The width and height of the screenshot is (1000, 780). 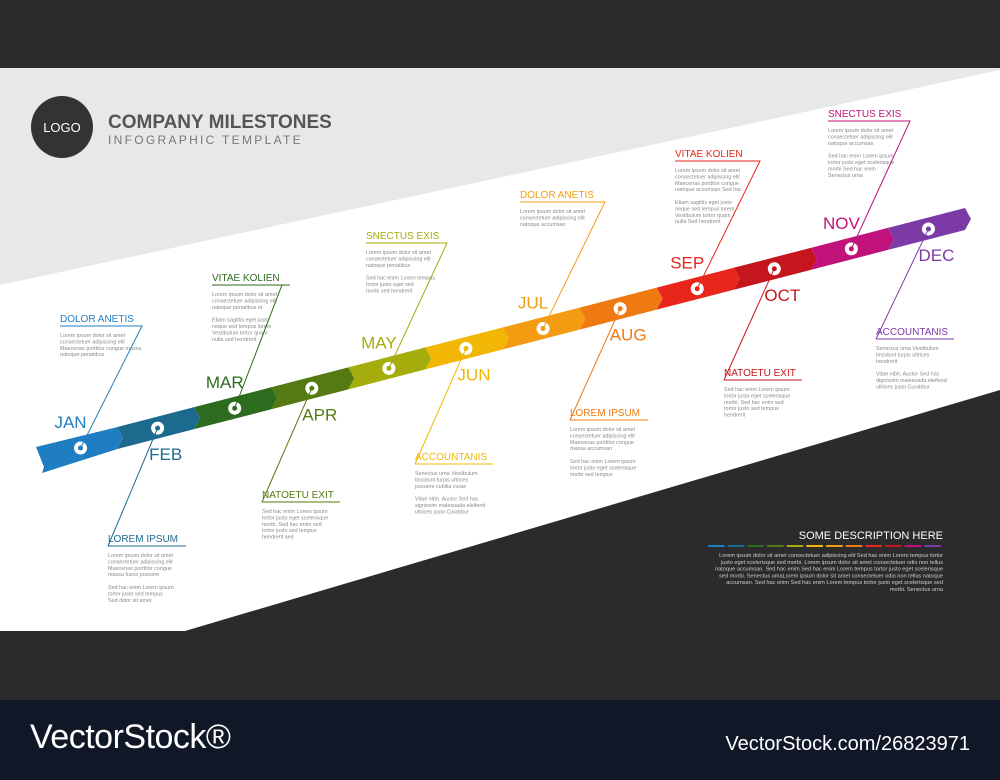 What do you see at coordinates (451, 457) in the screenshot?
I see `milestone-title: ACCOUNTANIS` at bounding box center [451, 457].